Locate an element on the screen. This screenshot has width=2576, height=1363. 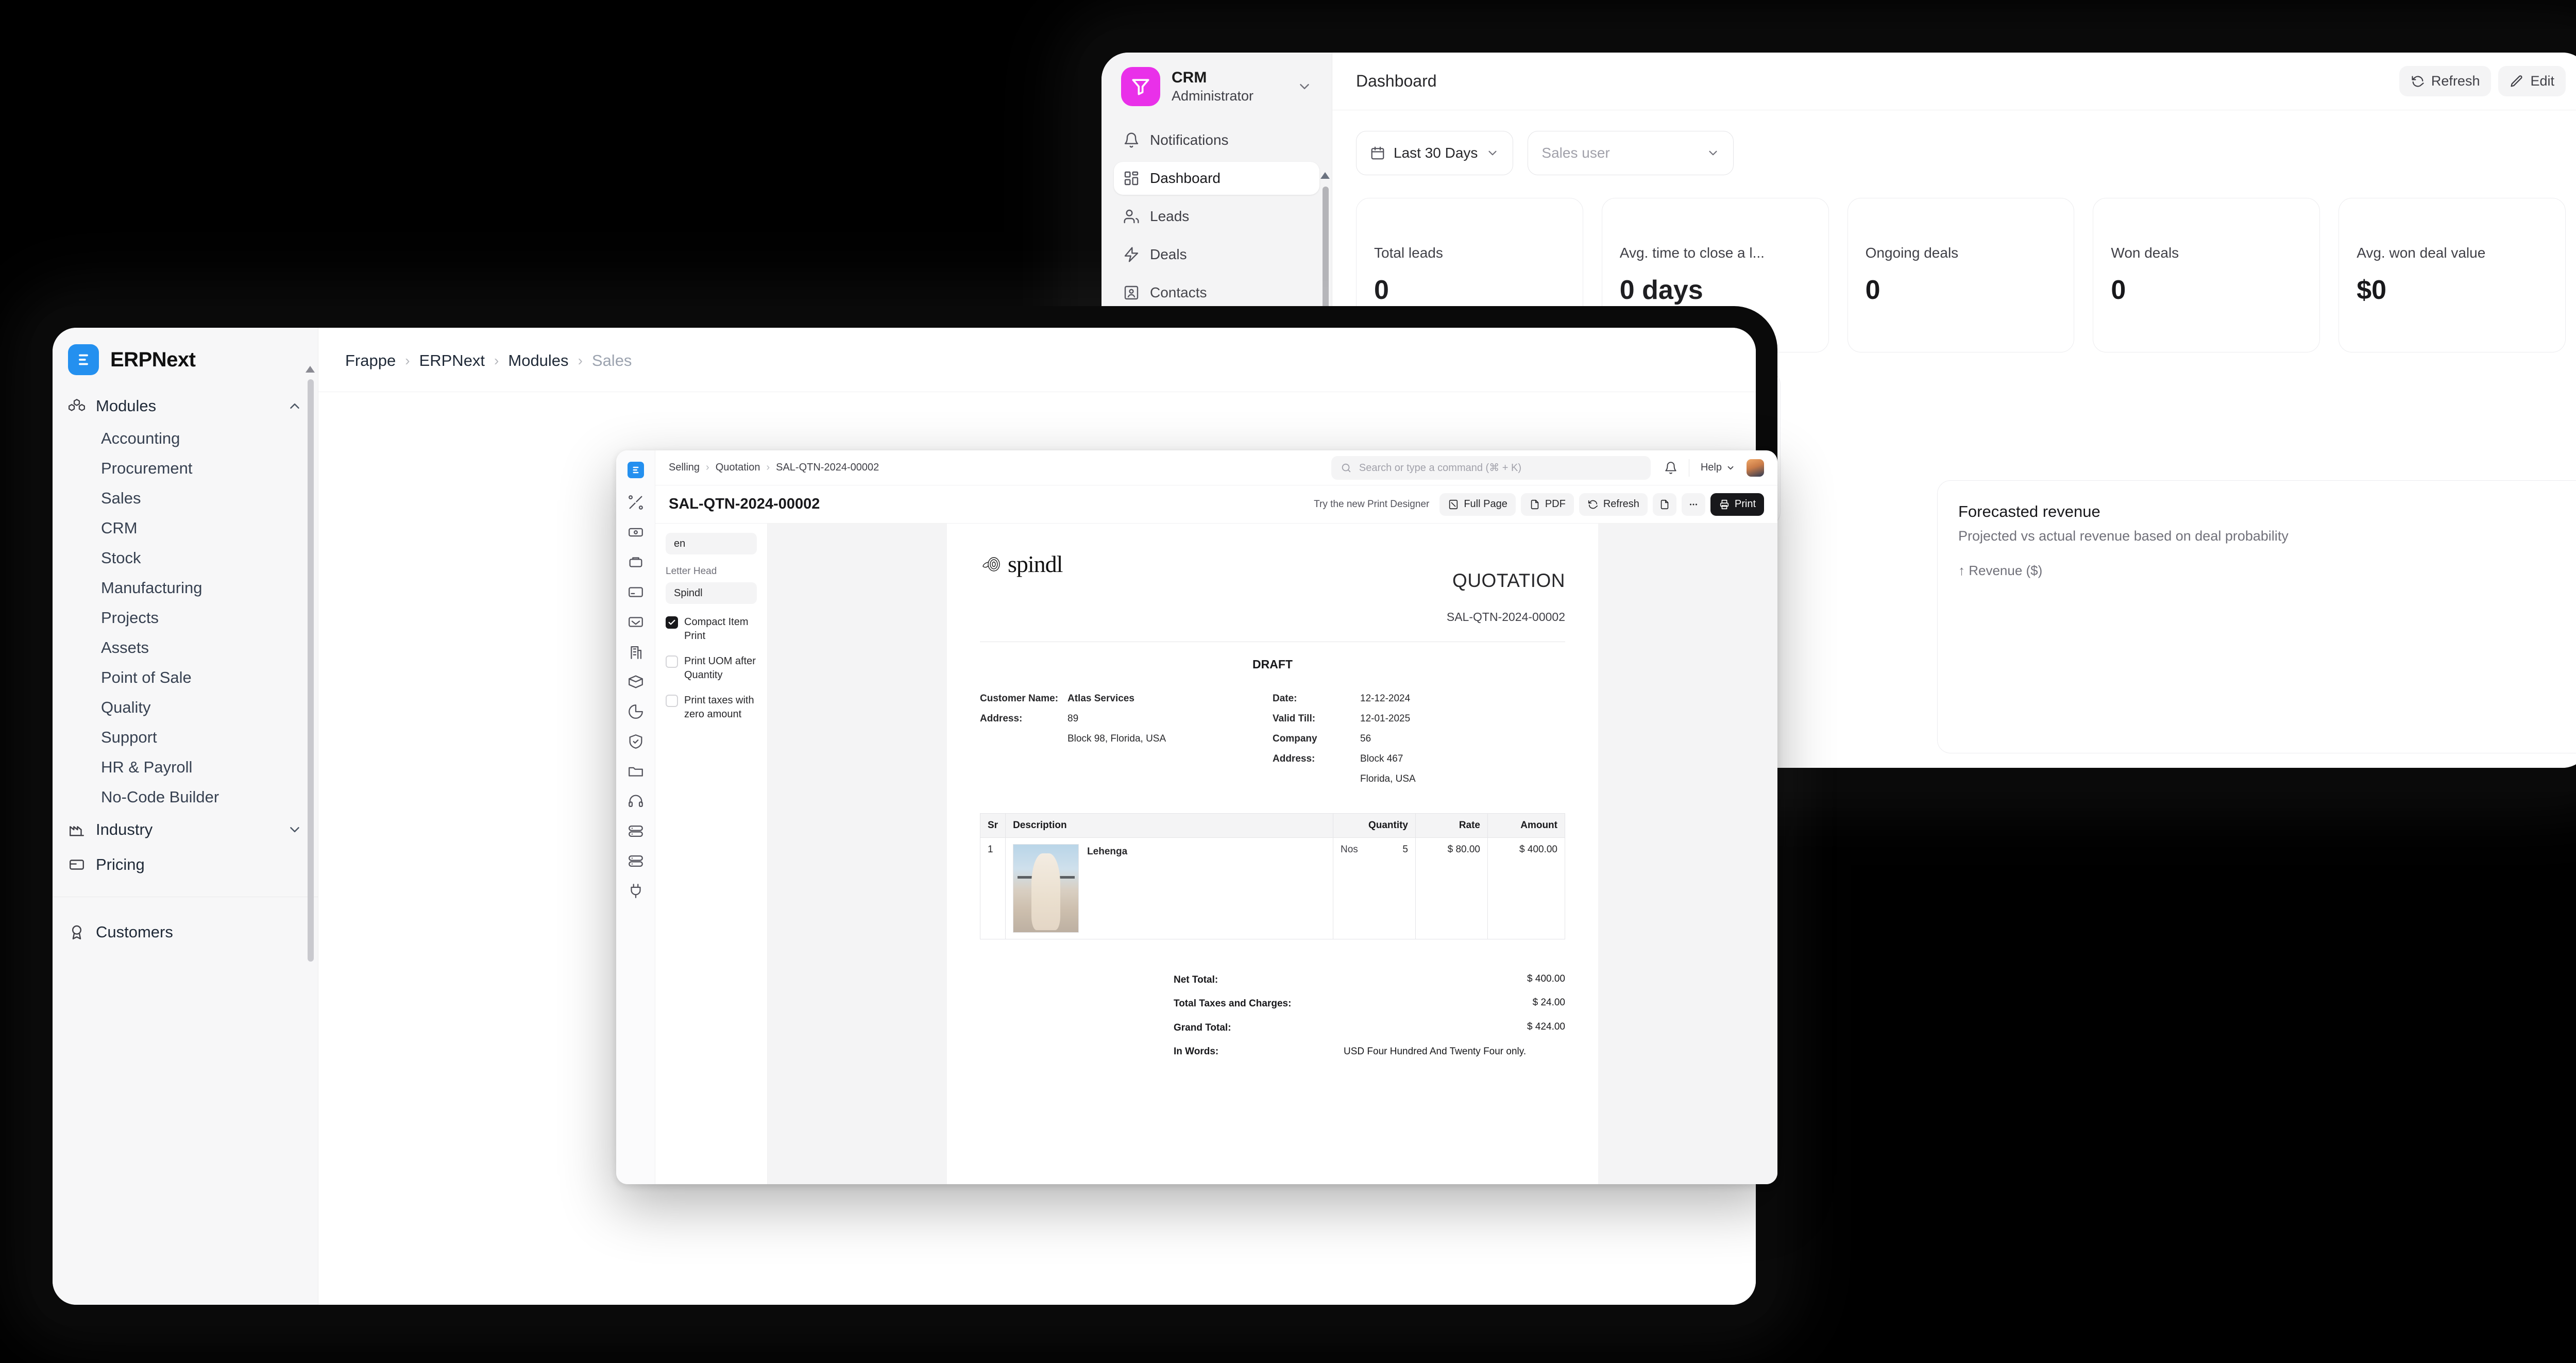
sidebar-item-customers: Customers is located at coordinates (185, 932).